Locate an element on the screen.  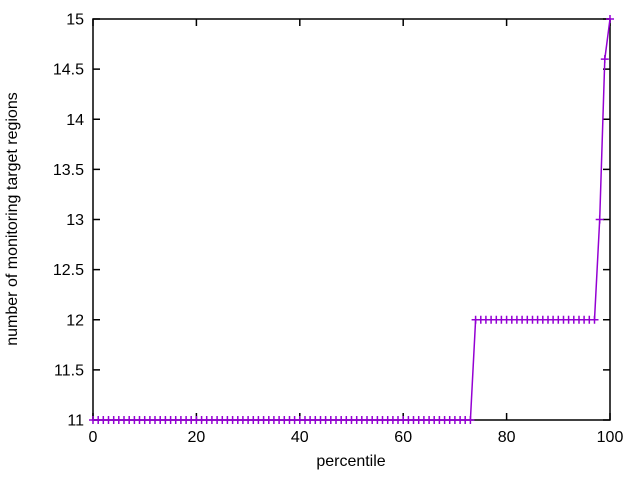
x-tick-label: 100 is located at coordinates (610, 437).